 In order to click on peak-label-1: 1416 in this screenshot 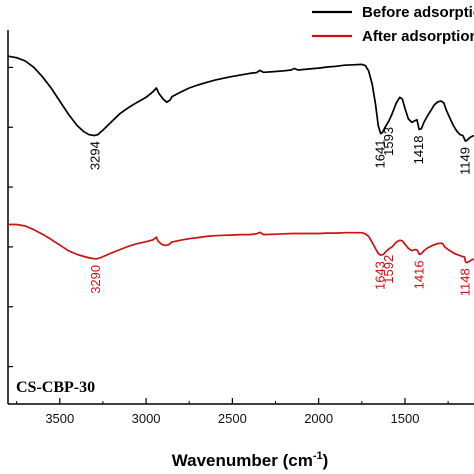, I will do `click(419, 274)`.